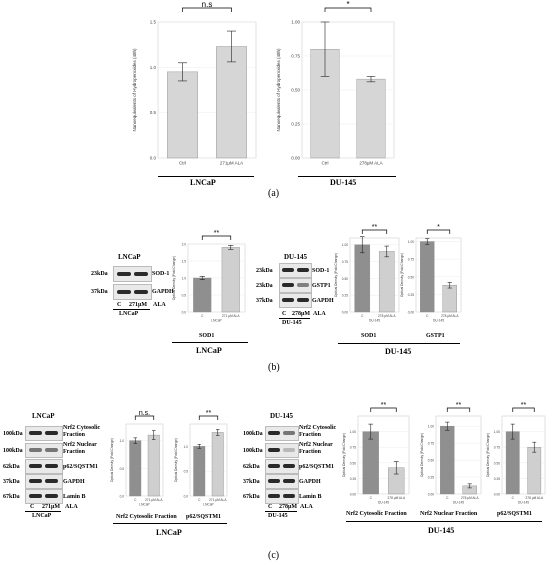 This screenshot has width=550, height=565. I want to click on tick-label: 1.5, so click(184, 262).